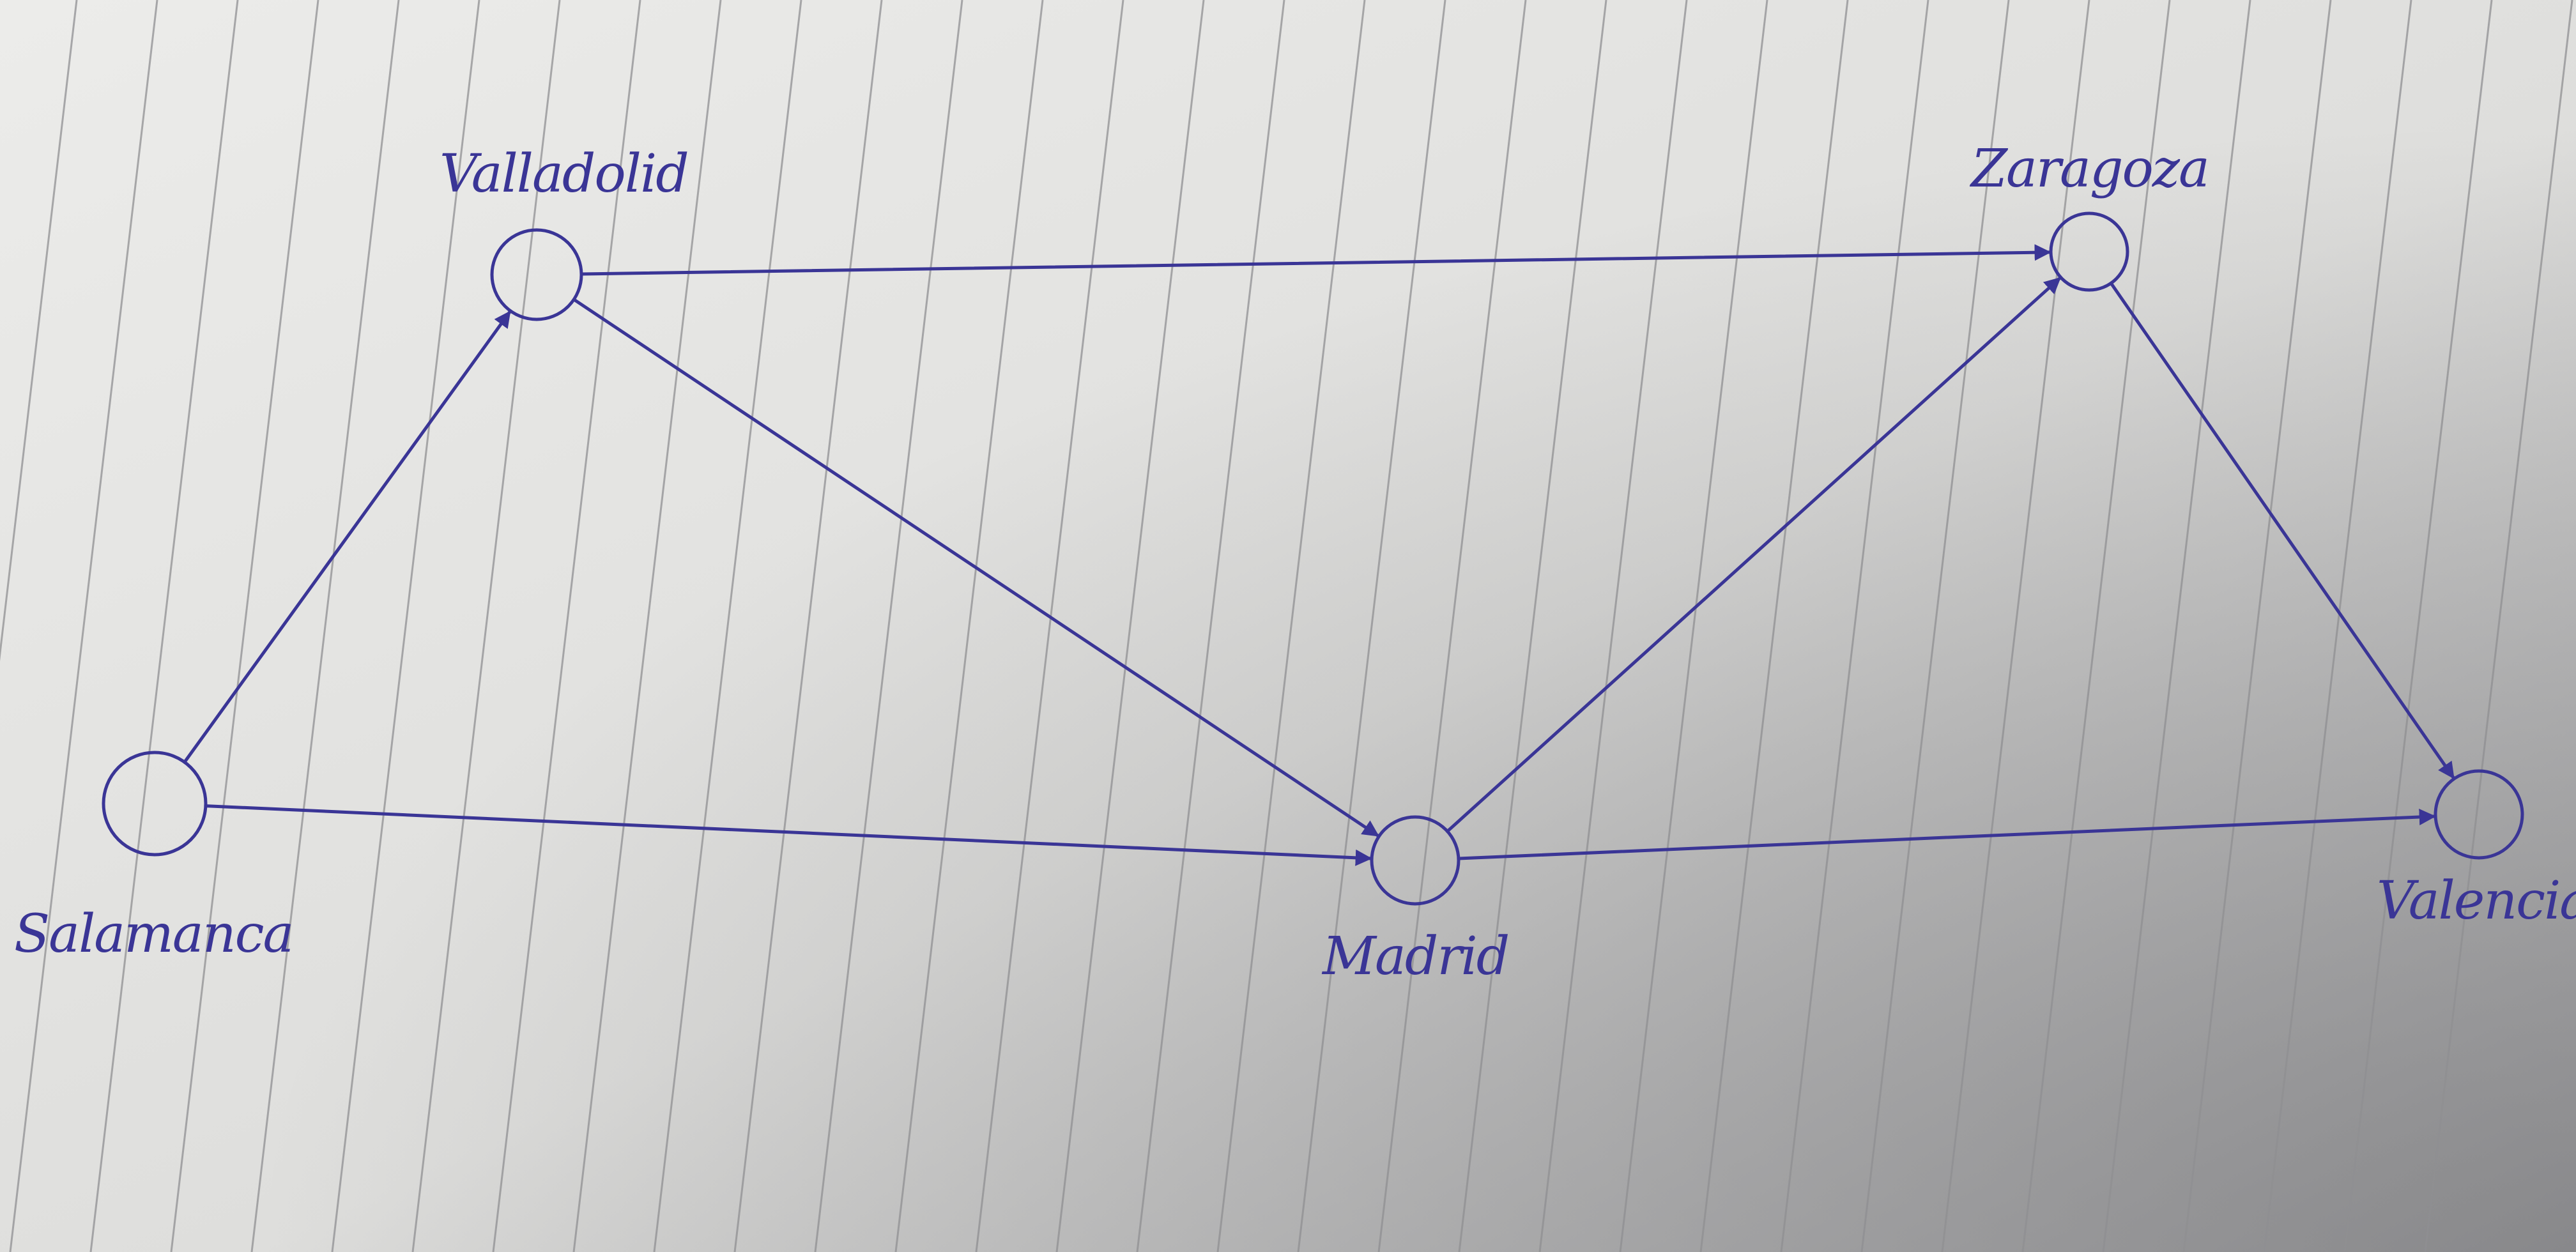  Describe the element at coordinates (2089, 169) in the screenshot. I see `node-label-zaragoza: Zaragoza` at that location.